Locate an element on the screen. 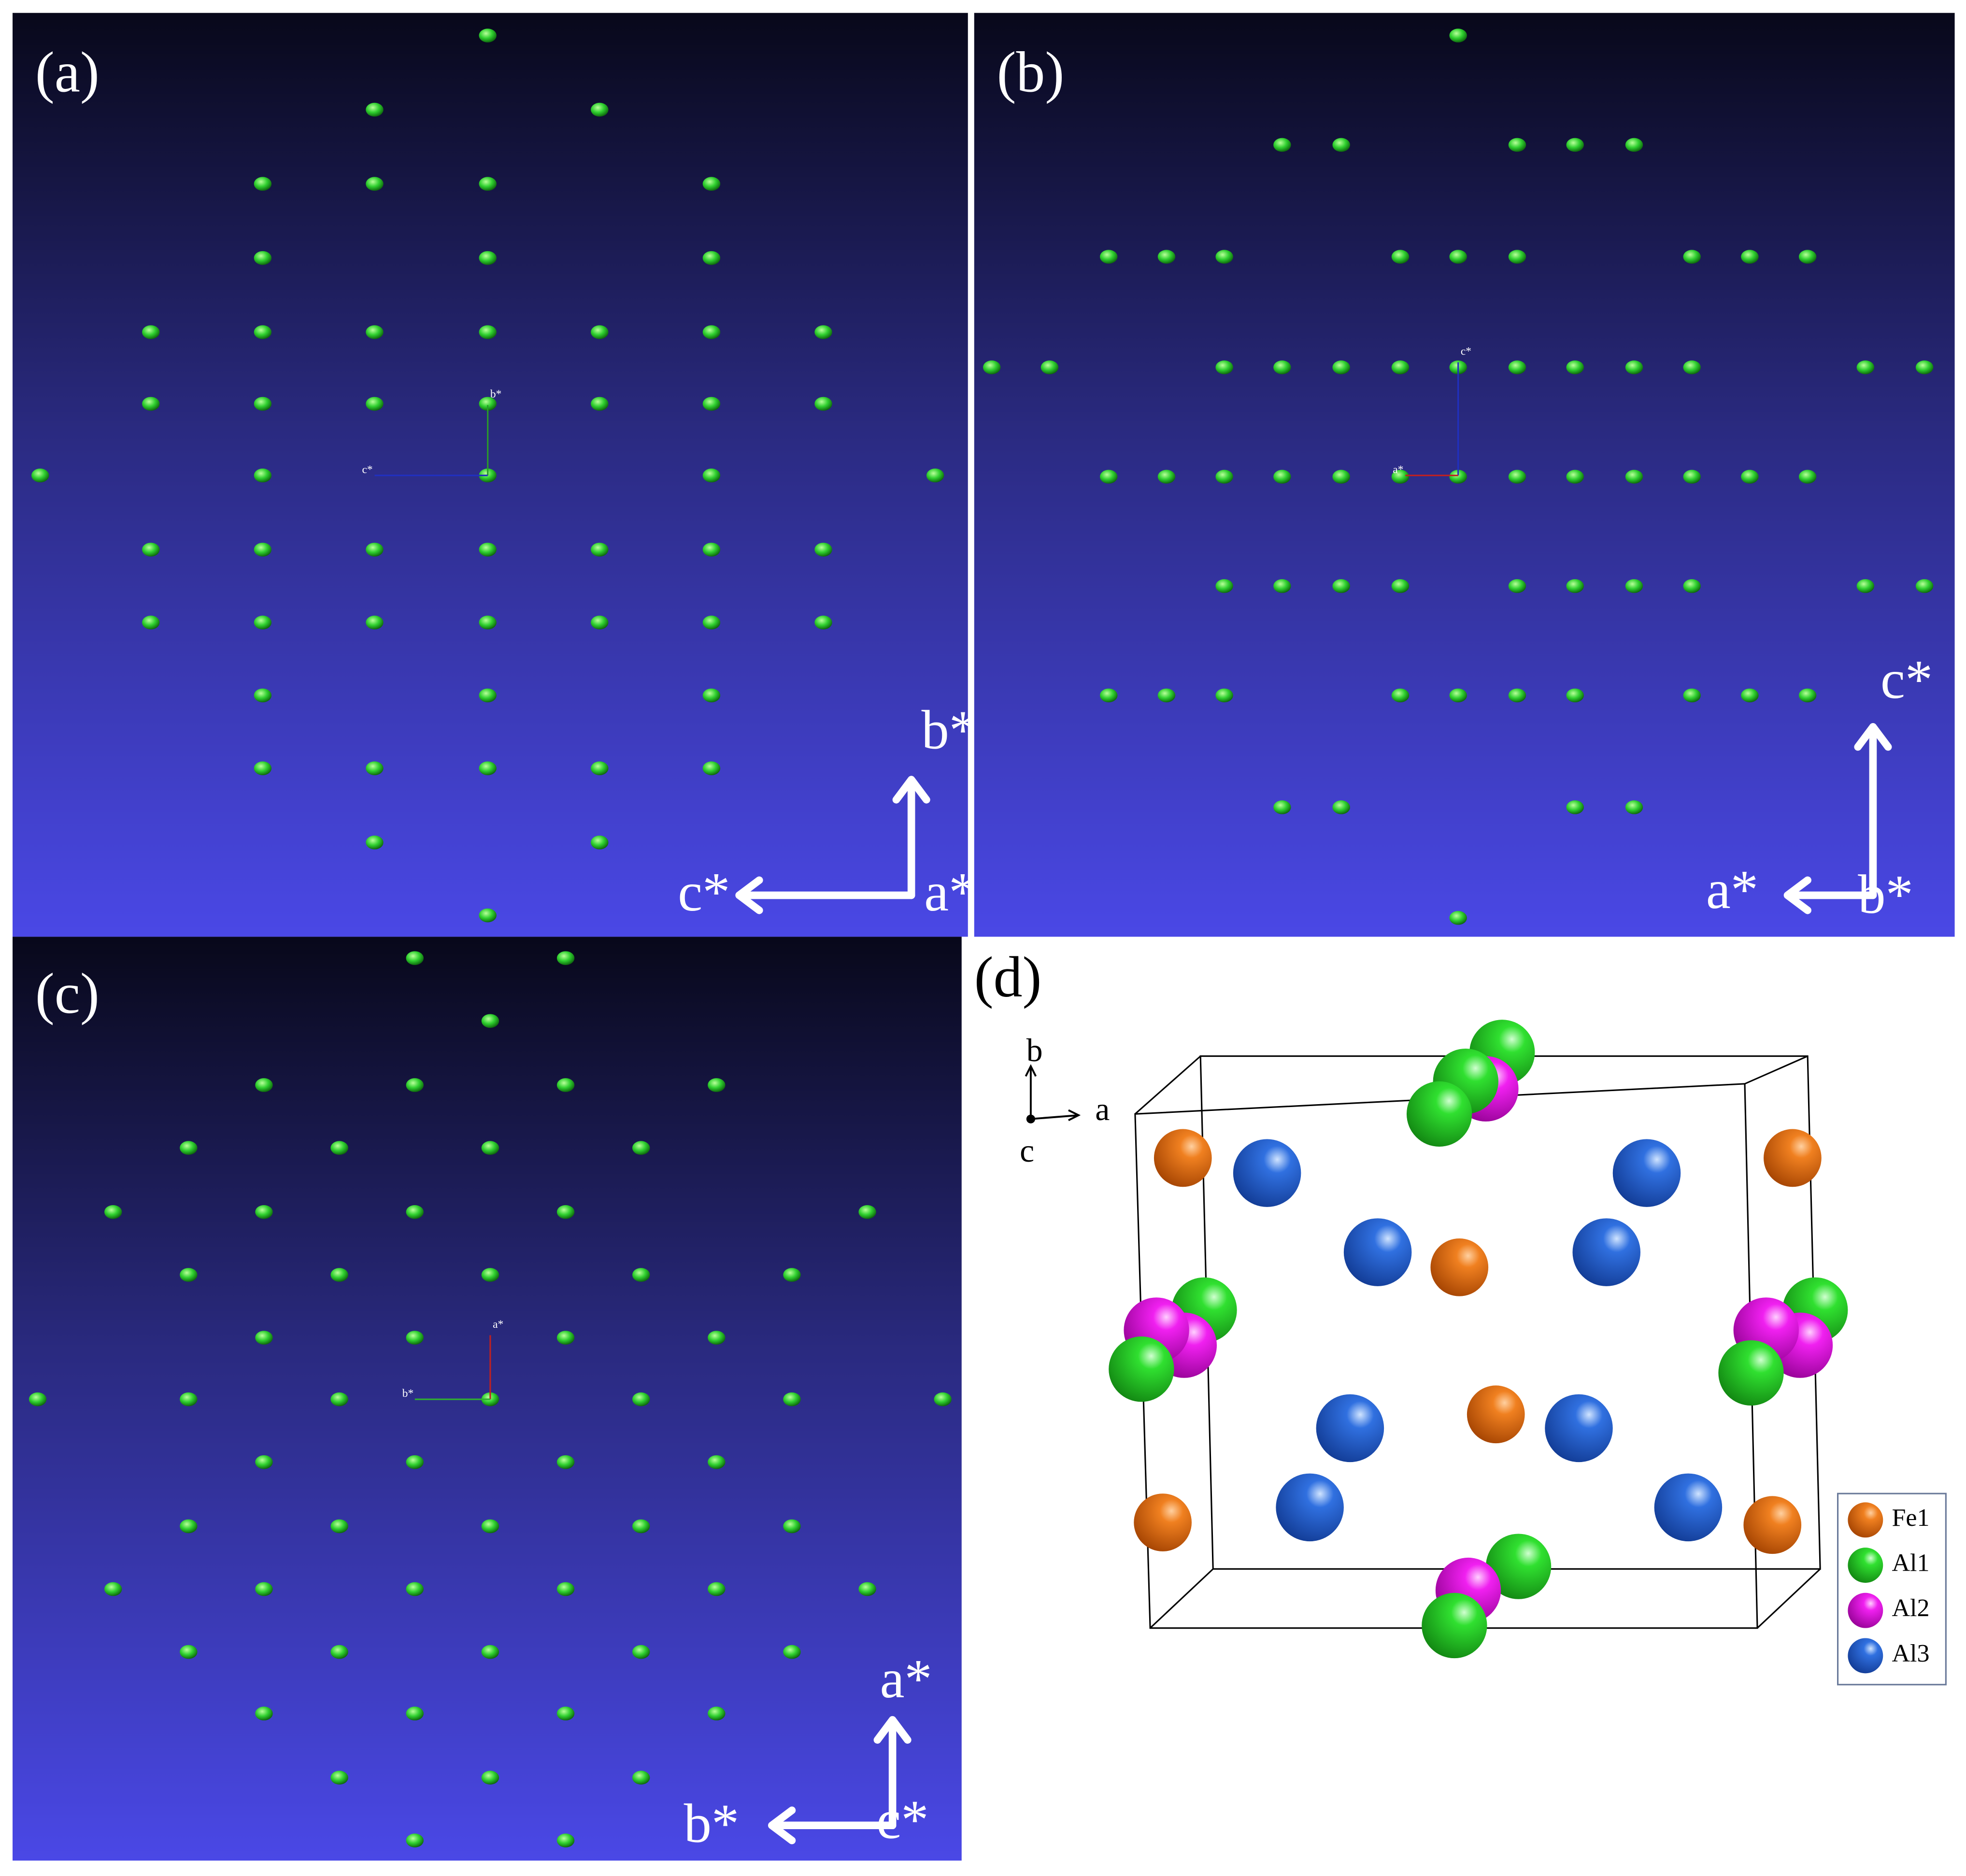 Image resolution: width=1966 pixels, height=1876 pixels. crystal-axis is located at coordinates (1053, 1093).